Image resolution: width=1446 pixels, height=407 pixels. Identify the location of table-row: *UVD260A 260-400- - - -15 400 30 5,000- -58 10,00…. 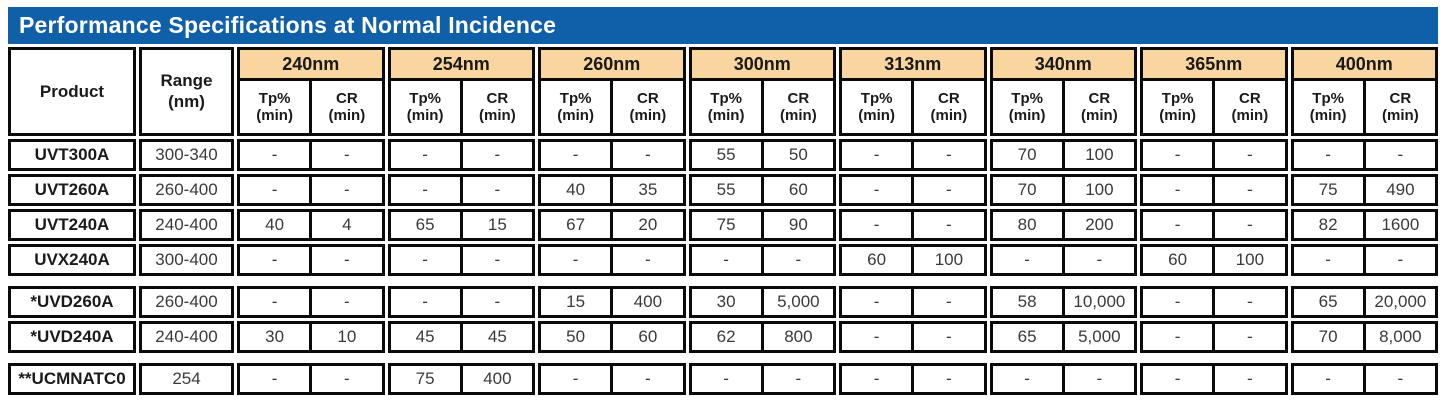
(723, 302).